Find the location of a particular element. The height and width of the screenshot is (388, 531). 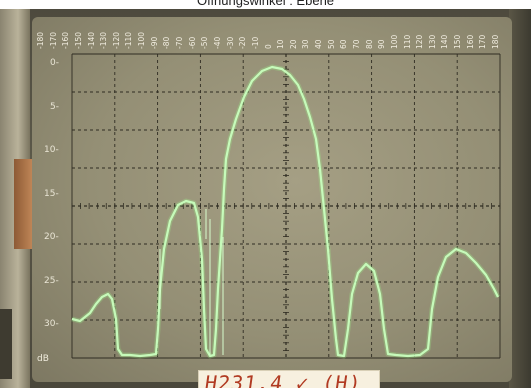

angle-tick-label: 70 is located at coordinates (356, 44).